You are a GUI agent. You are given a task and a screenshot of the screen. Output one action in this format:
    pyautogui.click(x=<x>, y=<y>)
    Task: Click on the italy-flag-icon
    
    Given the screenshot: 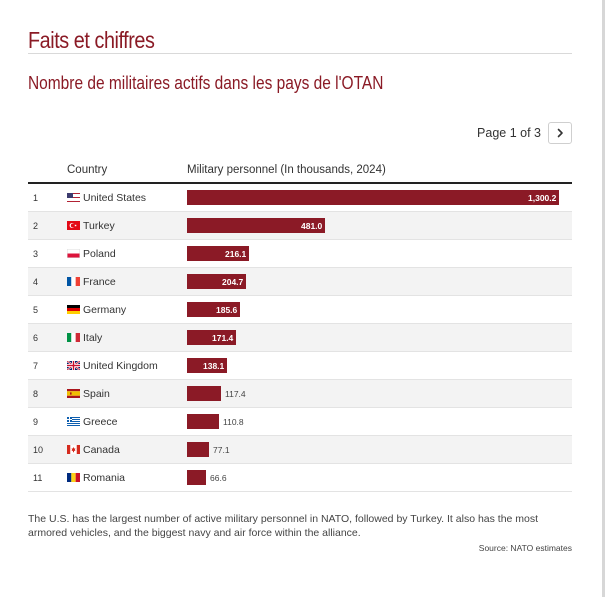 What is the action you would take?
    pyautogui.click(x=73, y=337)
    